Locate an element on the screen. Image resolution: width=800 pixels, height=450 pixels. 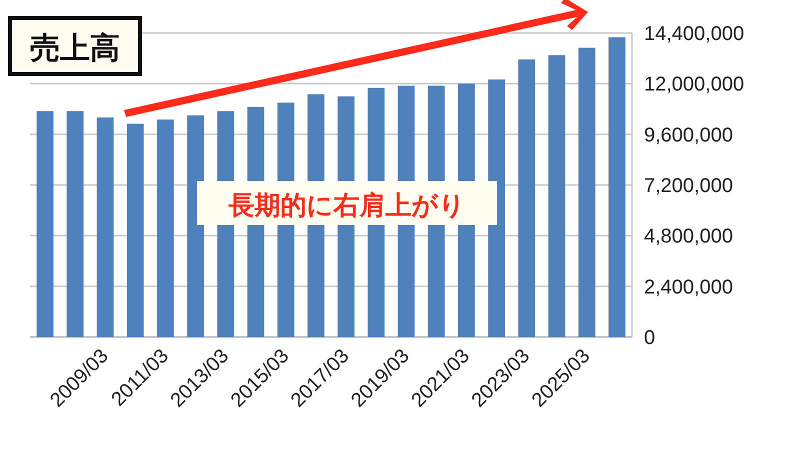
y-tick-label: 7,200,000 is located at coordinates (688, 186).